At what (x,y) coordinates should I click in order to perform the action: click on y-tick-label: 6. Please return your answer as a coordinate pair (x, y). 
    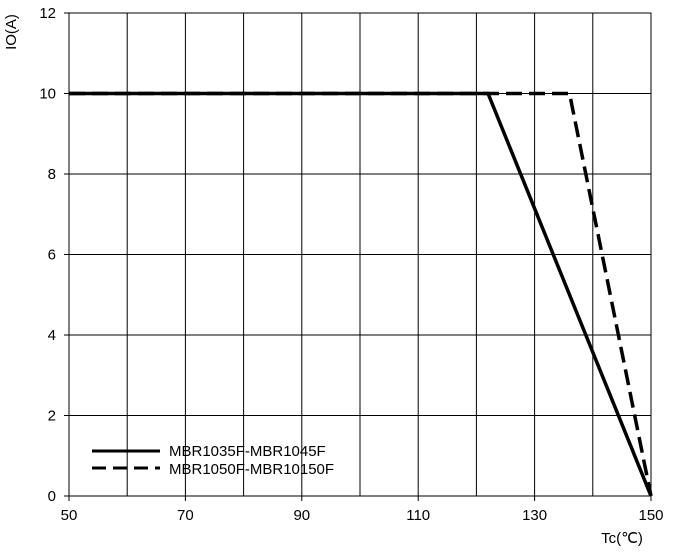
    Looking at the image, I should click on (52, 255).